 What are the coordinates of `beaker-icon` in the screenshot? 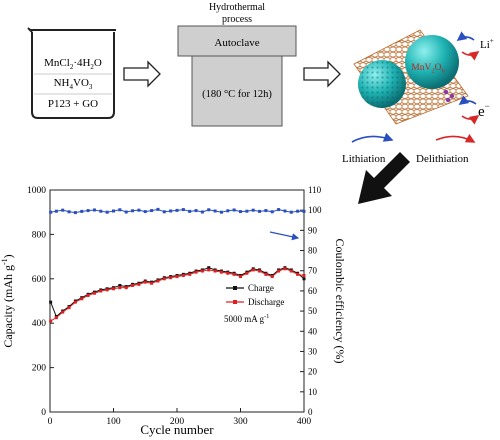 It's located at (71, 73).